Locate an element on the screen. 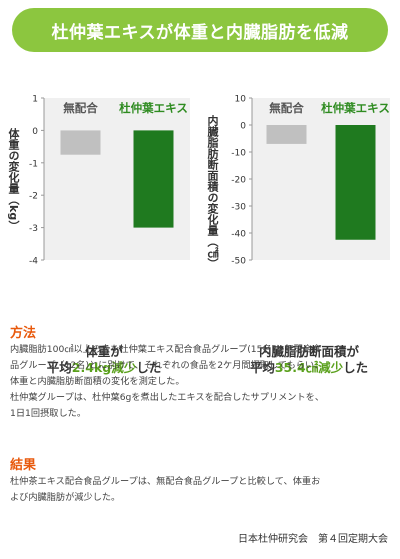 This screenshot has width=400, height=559. banner-title: 杜仲葉エキスが体重と内臓脂肪を低減 is located at coordinates (200, 32).